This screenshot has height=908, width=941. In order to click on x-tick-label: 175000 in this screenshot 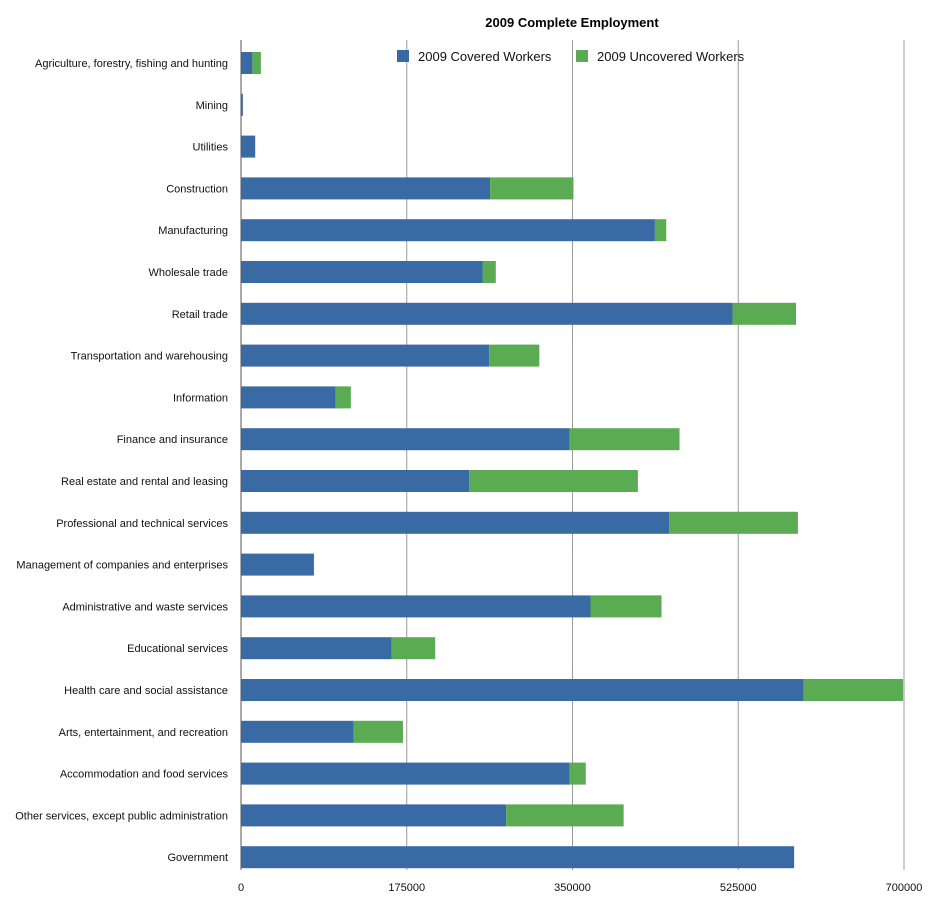, I will do `click(406, 888)`.